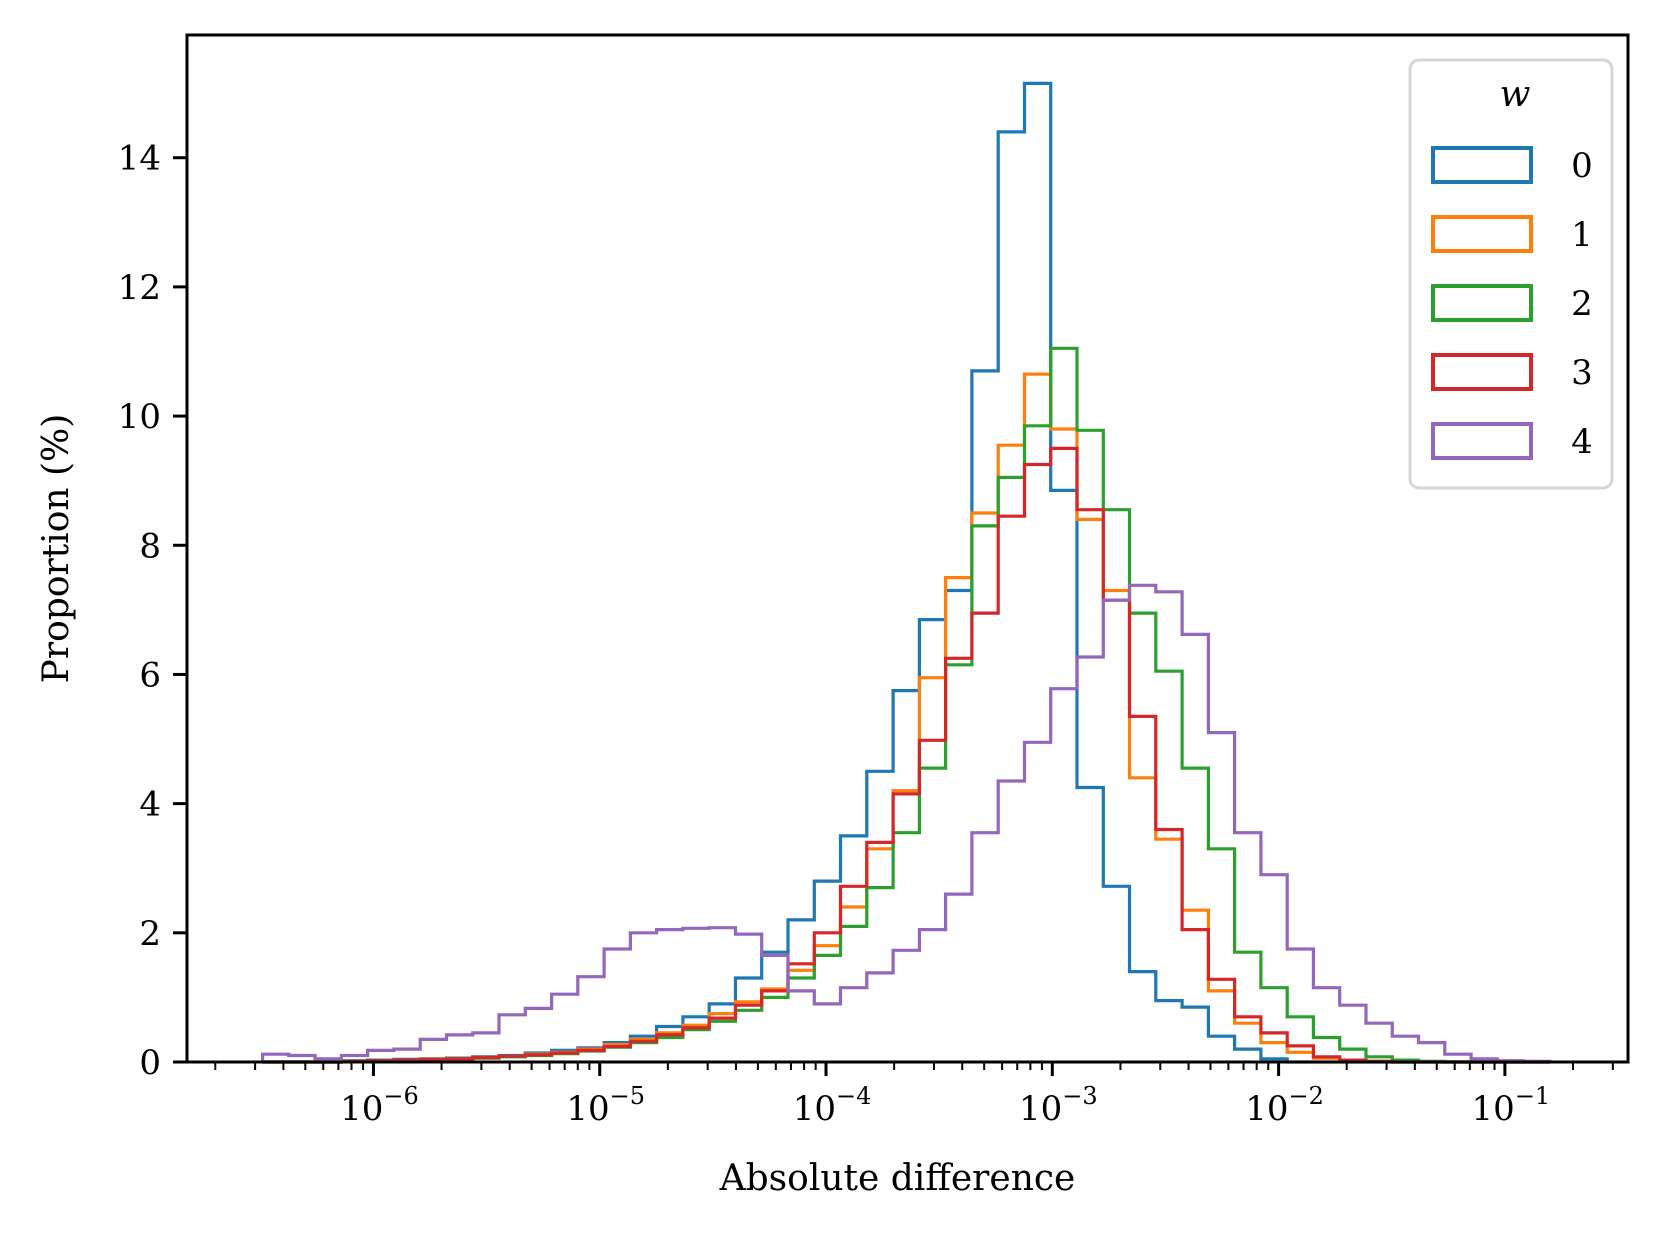 This screenshot has height=1238, width=1663. What do you see at coordinates (1284, 1105) in the screenshot?
I see `x-tick-label: 10⁻²` at bounding box center [1284, 1105].